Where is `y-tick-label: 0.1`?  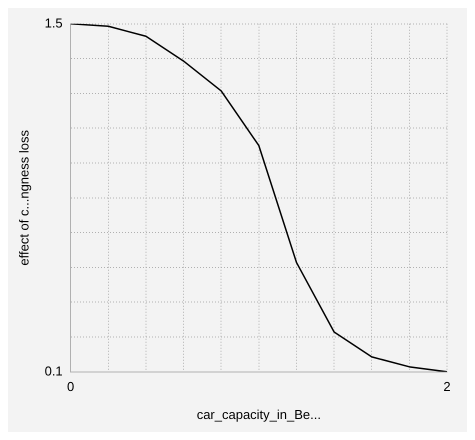
y-tick-label: 0.1 is located at coordinates (53, 370).